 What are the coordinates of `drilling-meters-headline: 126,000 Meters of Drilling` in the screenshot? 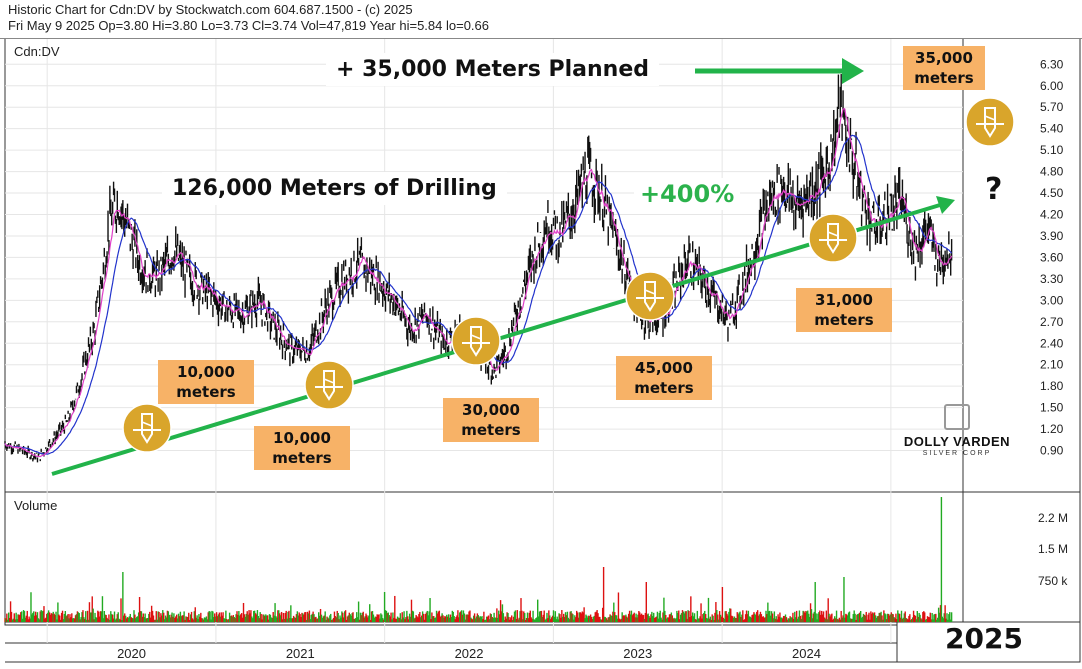 It's located at (334, 188).